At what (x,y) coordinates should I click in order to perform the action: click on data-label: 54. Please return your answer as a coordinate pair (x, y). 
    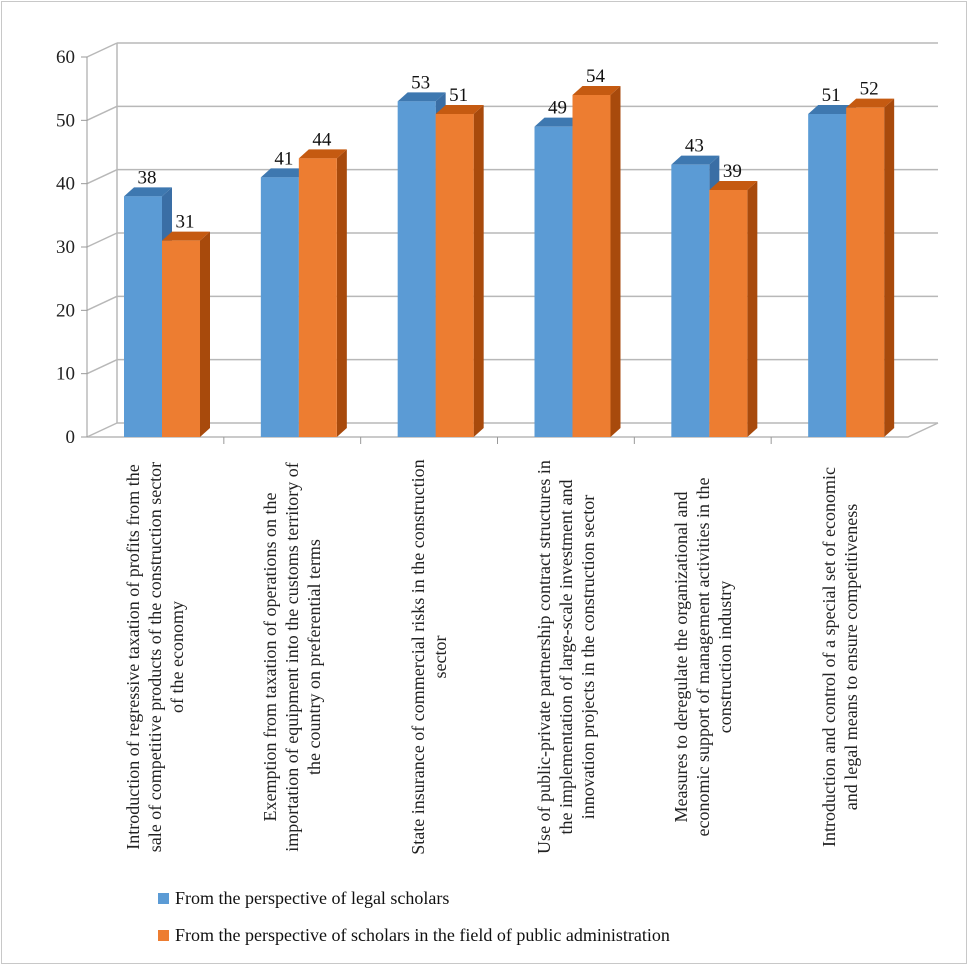
    Looking at the image, I should click on (596, 76).